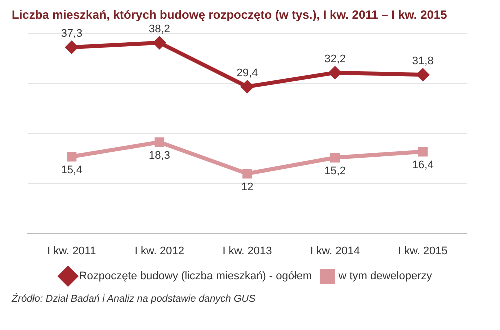 This screenshot has width=500, height=330. Describe the element at coordinates (247, 187) in the screenshot. I see `data-label: 12` at that location.